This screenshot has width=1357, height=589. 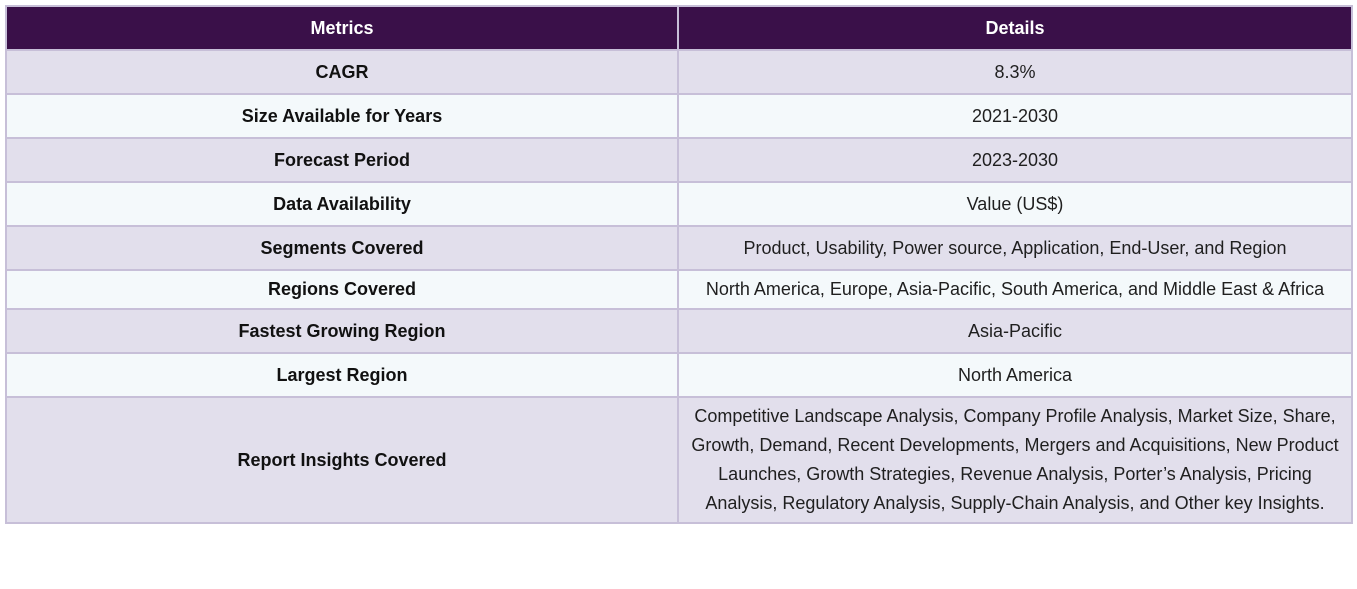 I want to click on details-cell: 2023-2030, so click(x=1015, y=160).